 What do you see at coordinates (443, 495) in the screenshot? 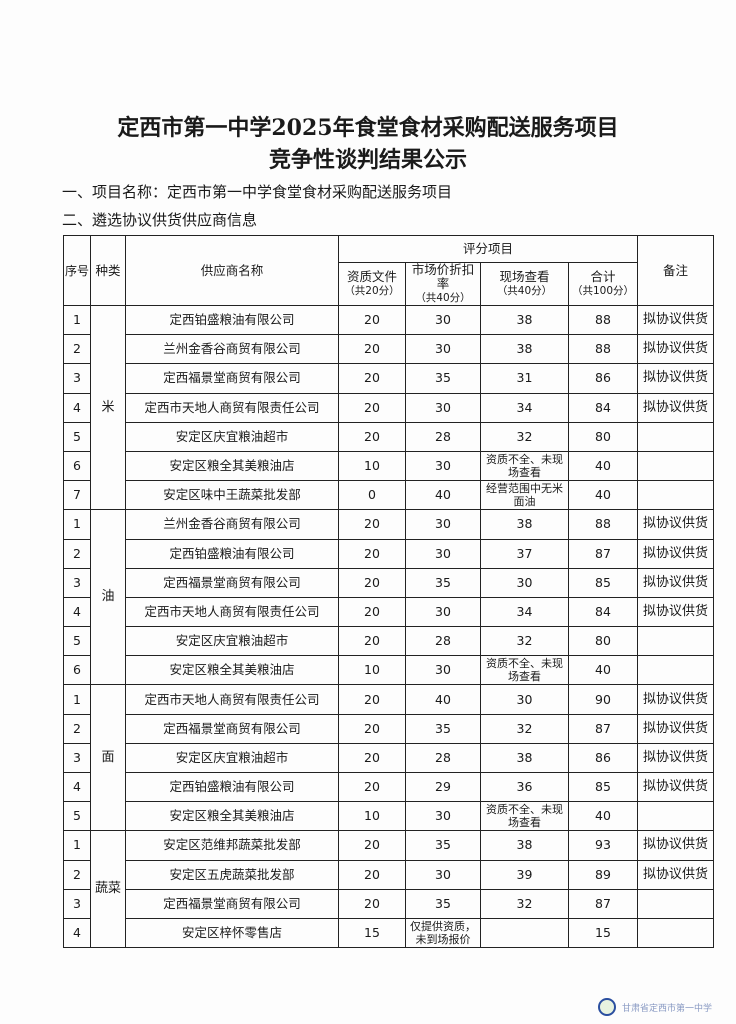
I see `price-cell: 40` at bounding box center [443, 495].